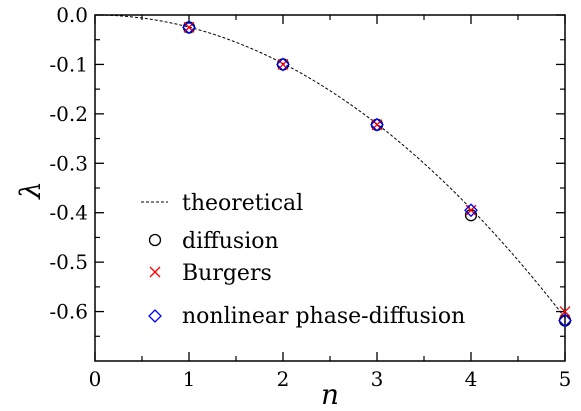  Describe the element at coordinates (189, 379) in the screenshot. I see `x-tick-label: 1` at that location.